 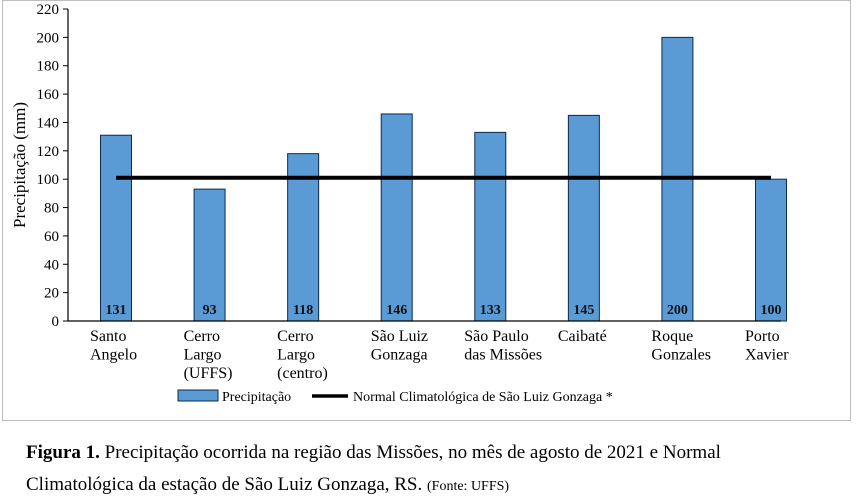 I want to click on y-tick-label: 100, so click(x=48, y=180).